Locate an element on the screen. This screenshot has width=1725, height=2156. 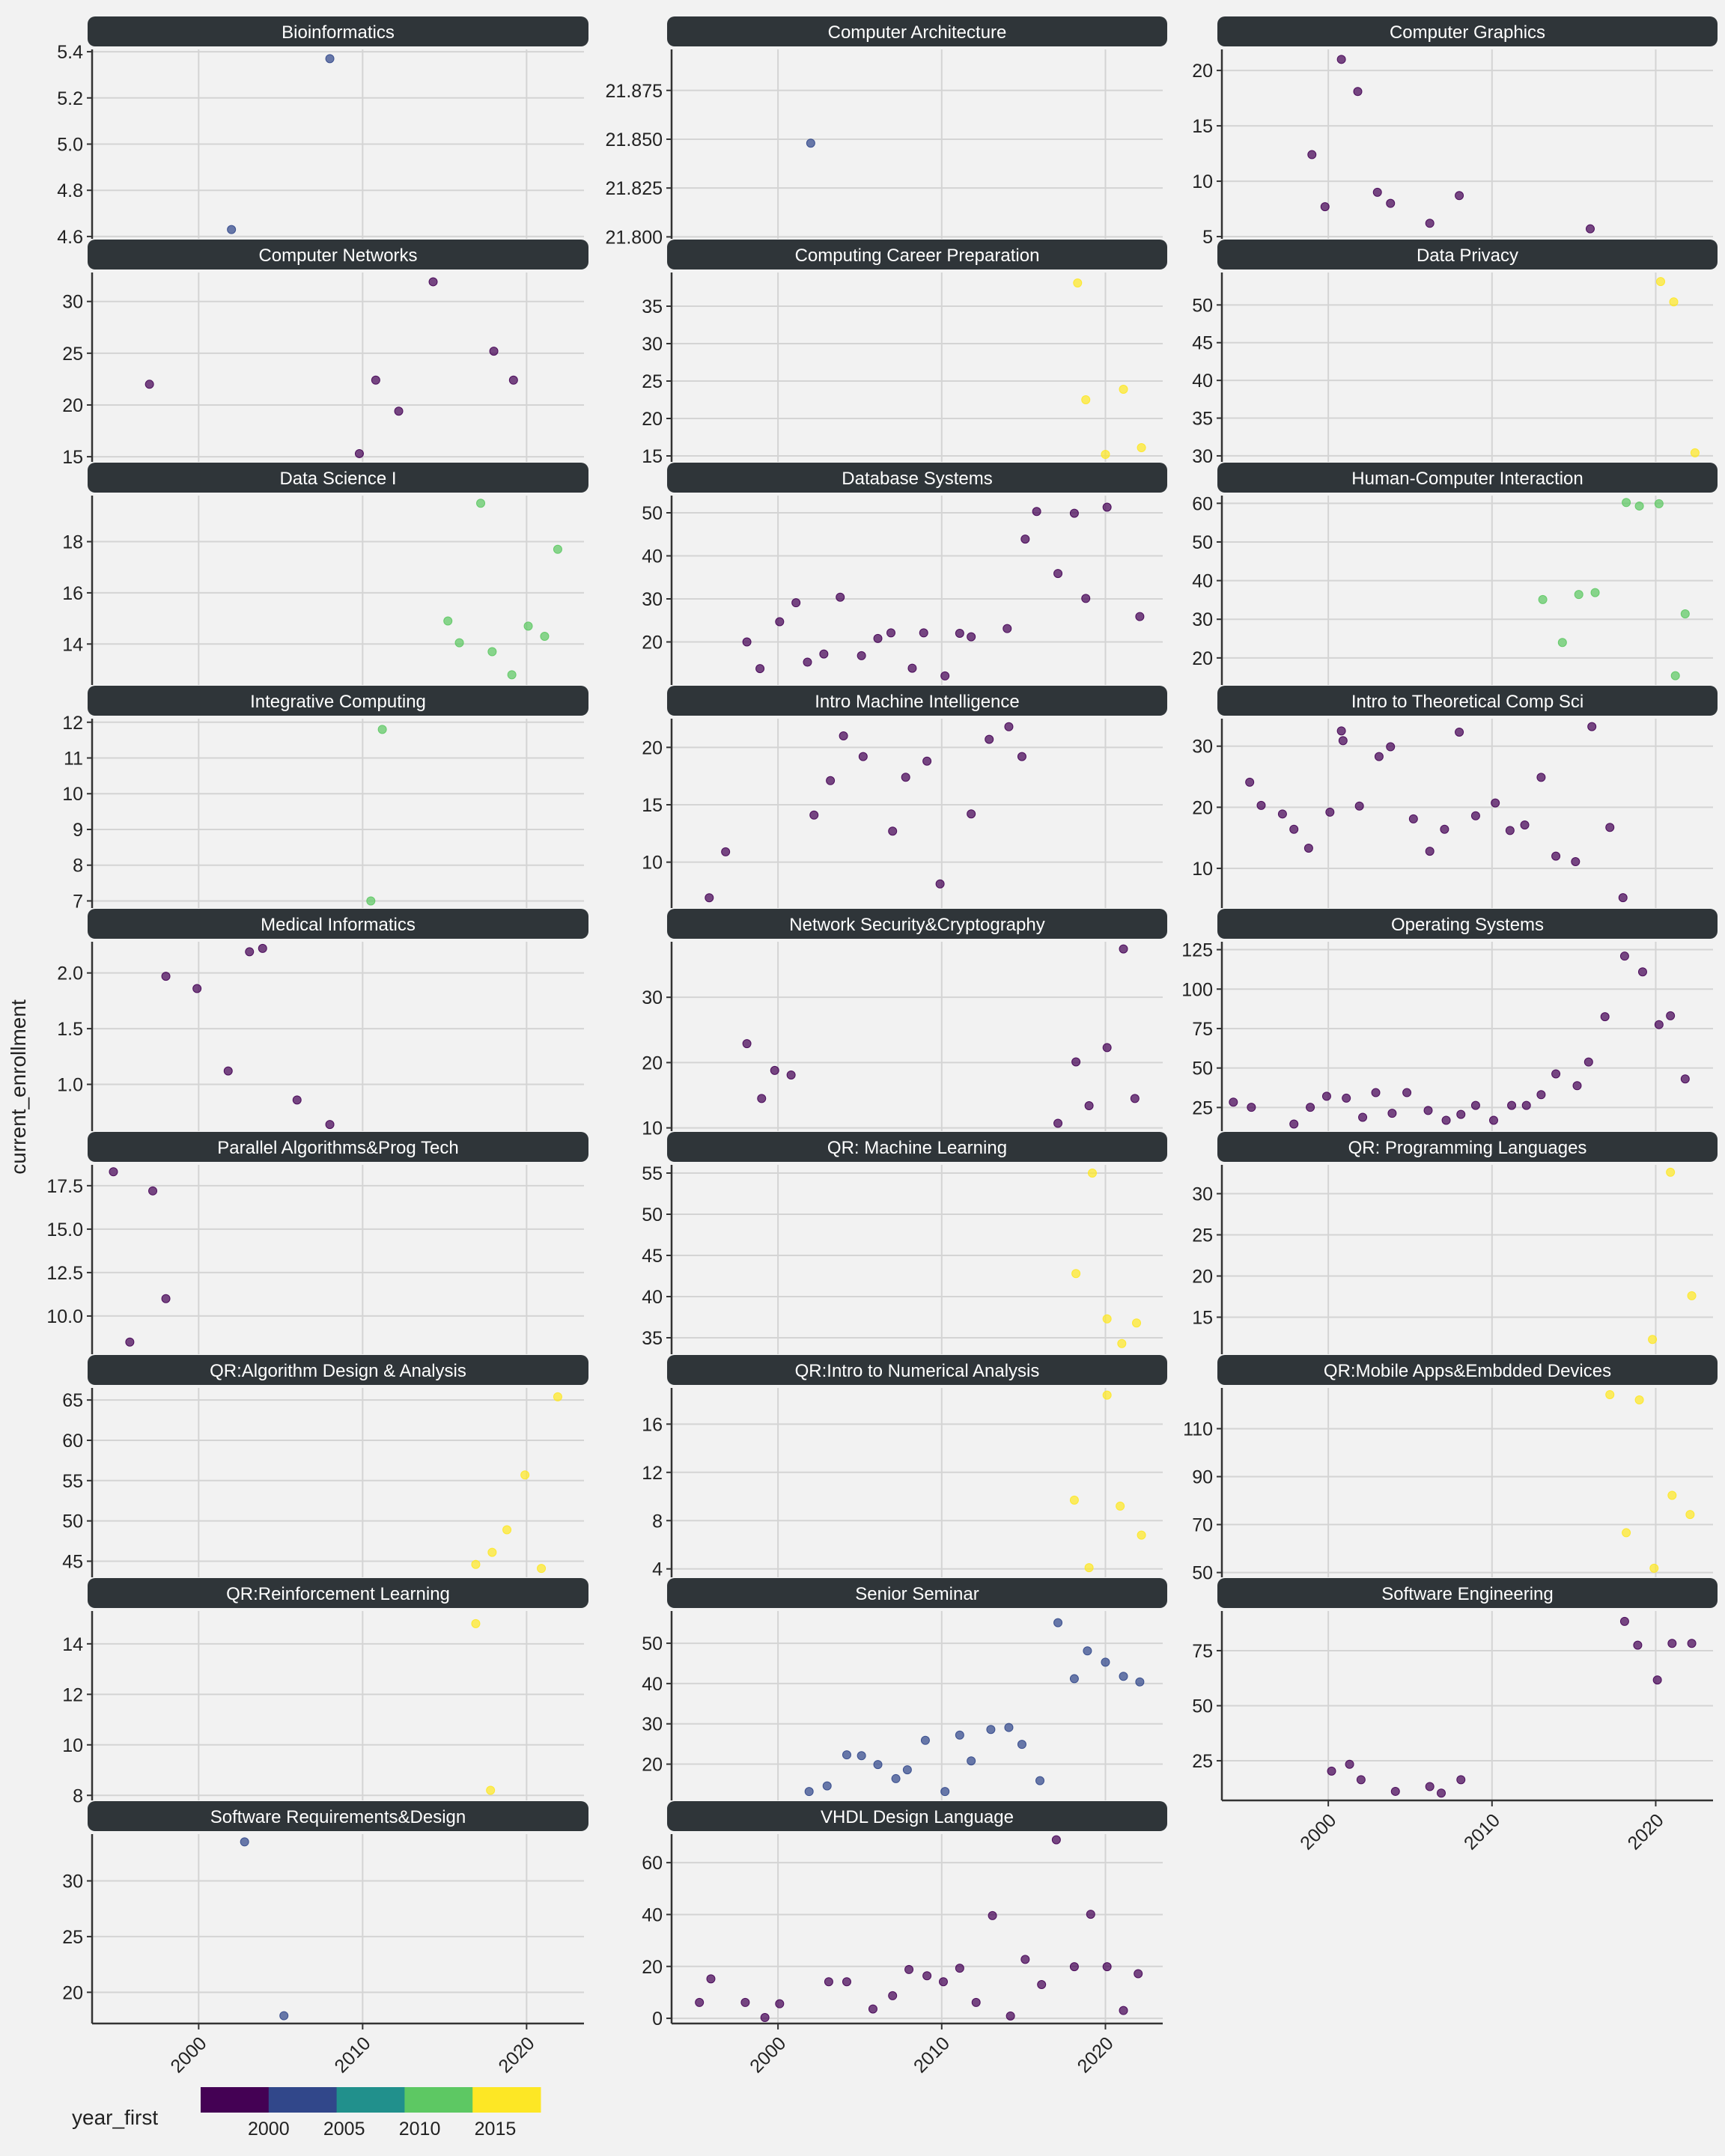
y-tick-label: 10 is located at coordinates (72, 794).